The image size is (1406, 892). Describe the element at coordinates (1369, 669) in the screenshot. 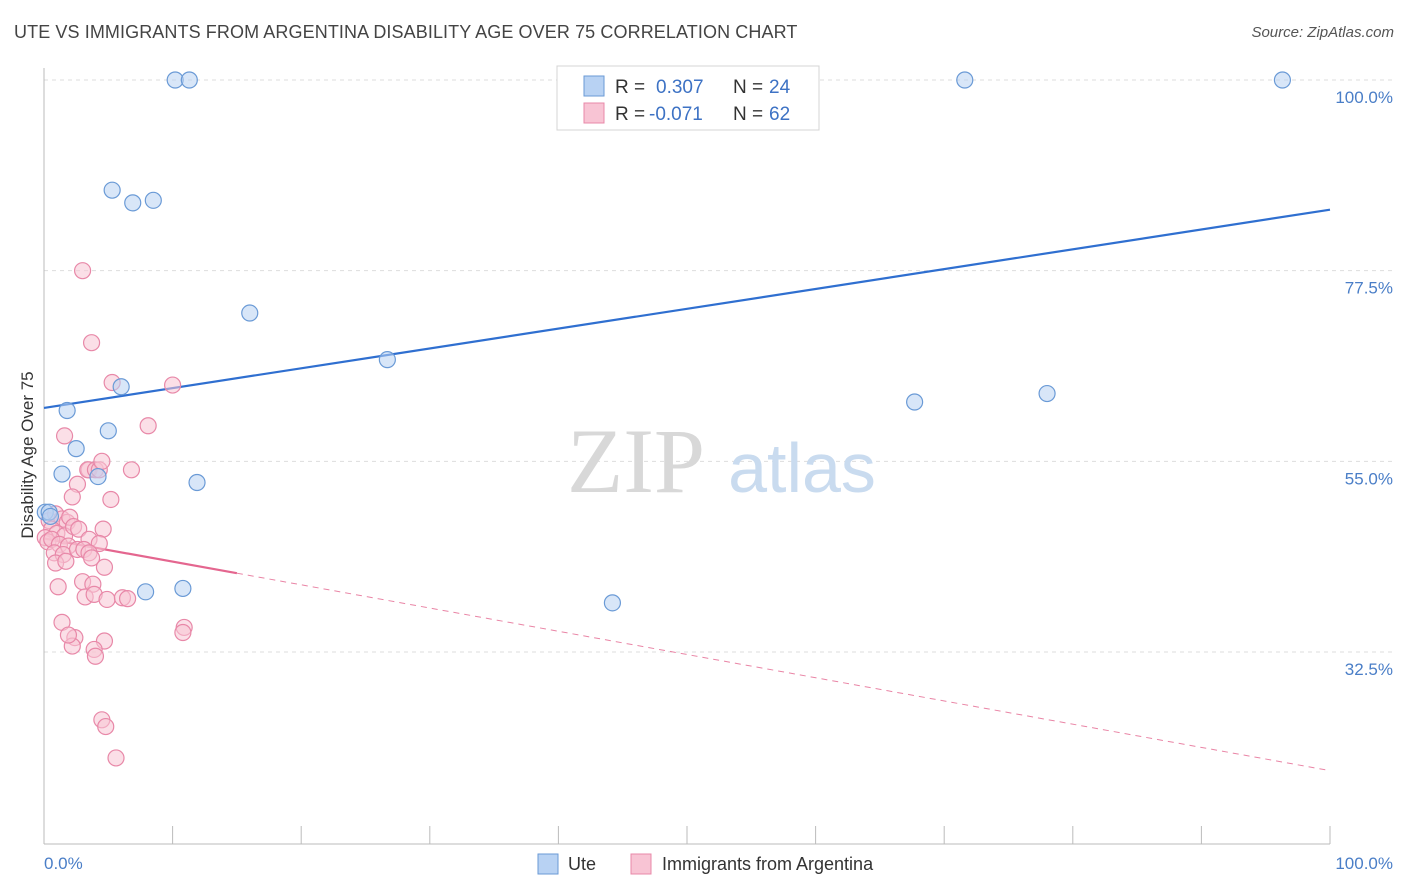

I see `y-tick-label: 32.5%` at that location.